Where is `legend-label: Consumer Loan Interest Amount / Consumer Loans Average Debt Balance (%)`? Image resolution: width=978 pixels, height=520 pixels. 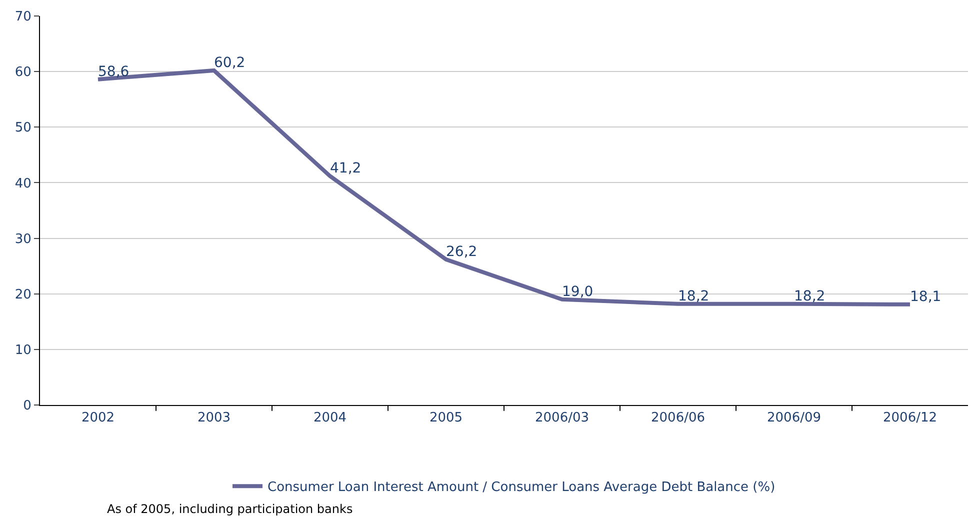
legend-label: Consumer Loan Interest Amount / Consumer Loans Average Debt Balance (%) is located at coordinates (522, 488).